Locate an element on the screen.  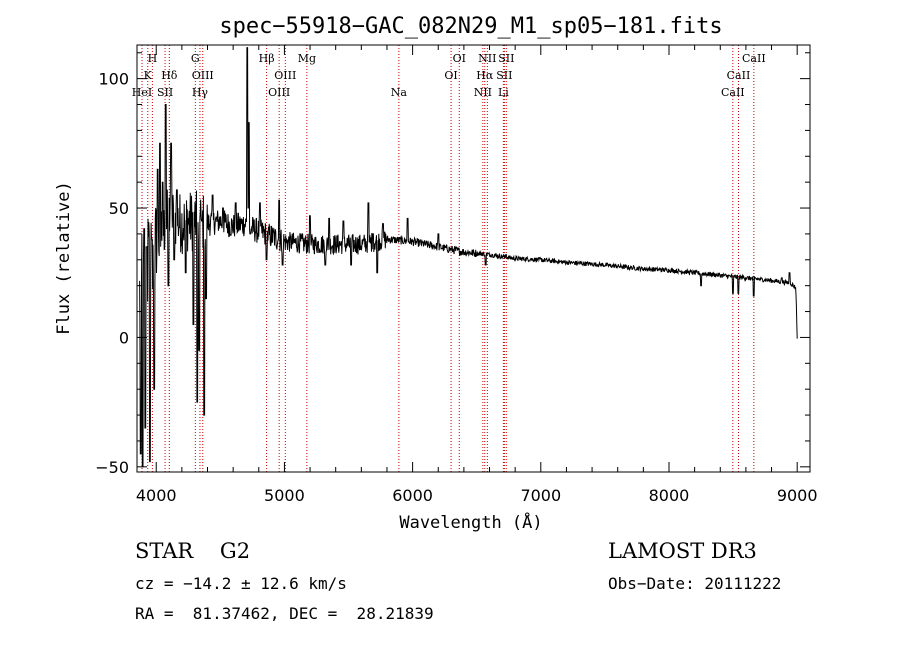
line-label-22: CaII is located at coordinates (739, 75).